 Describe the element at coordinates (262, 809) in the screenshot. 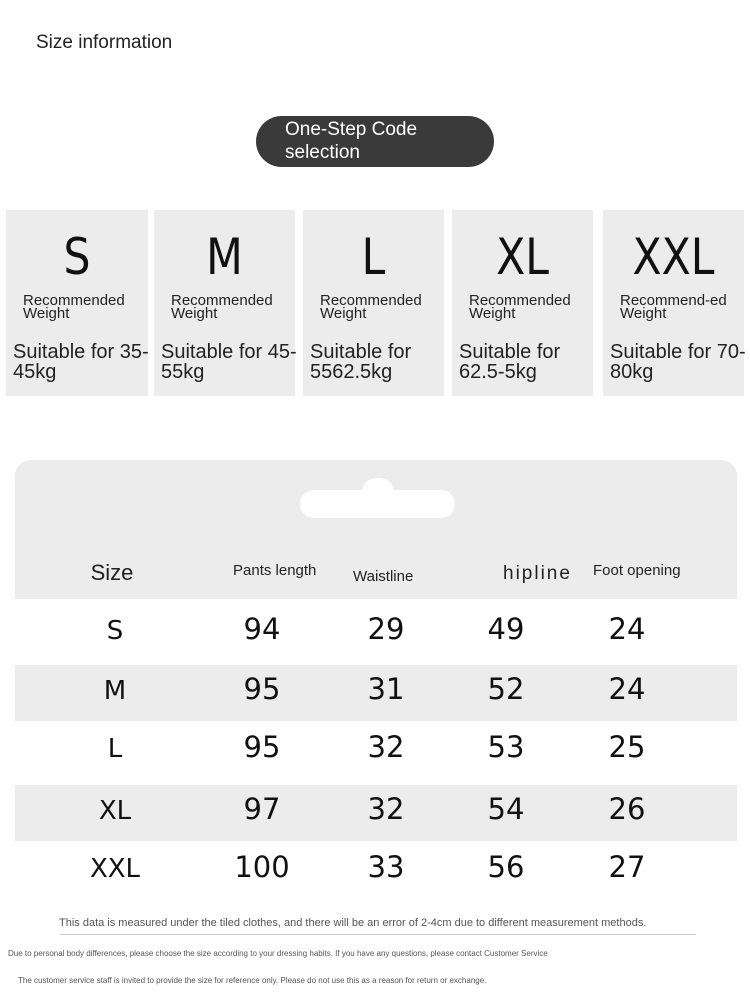

I see `measurement-cell: 97` at that location.